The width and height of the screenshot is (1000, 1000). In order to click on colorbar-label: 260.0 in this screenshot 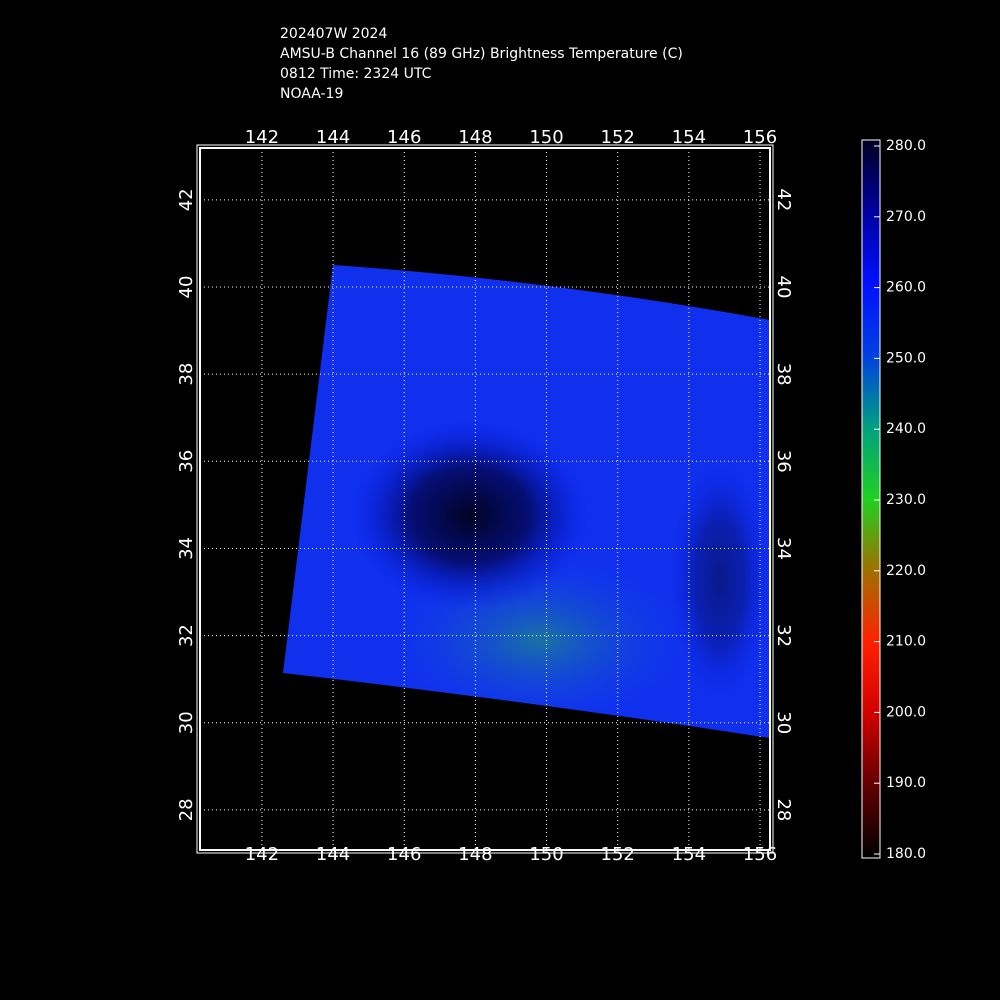, I will do `click(906, 288)`.